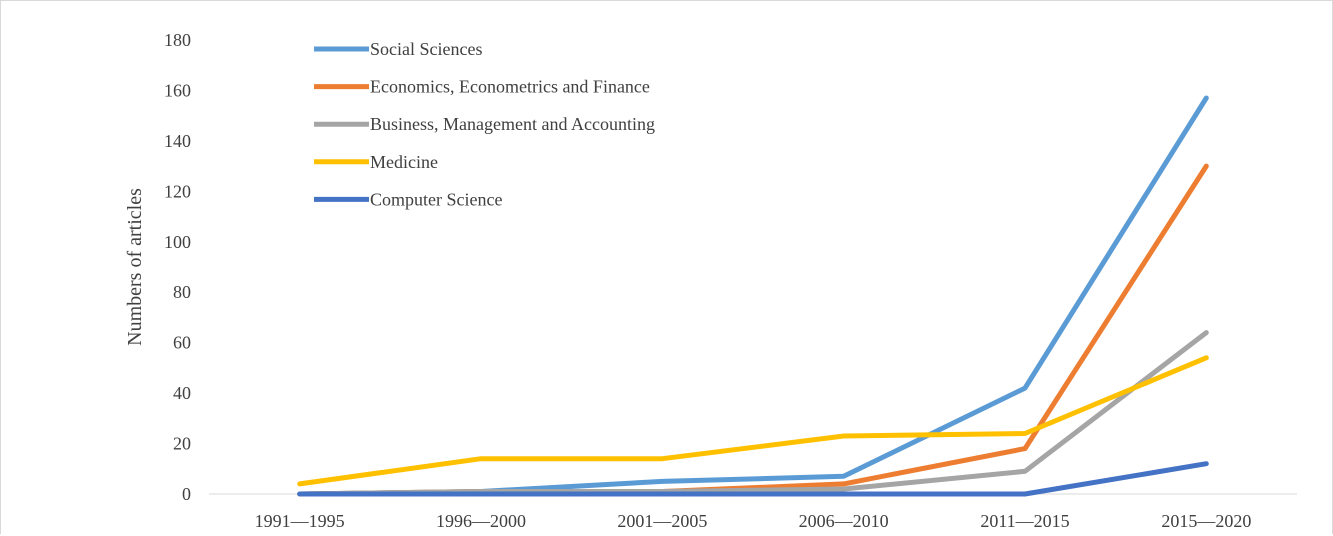 This screenshot has width=1333, height=536. Describe the element at coordinates (510, 87) in the screenshot. I see `legend-label: Economics, Econometrics and Finance` at that location.